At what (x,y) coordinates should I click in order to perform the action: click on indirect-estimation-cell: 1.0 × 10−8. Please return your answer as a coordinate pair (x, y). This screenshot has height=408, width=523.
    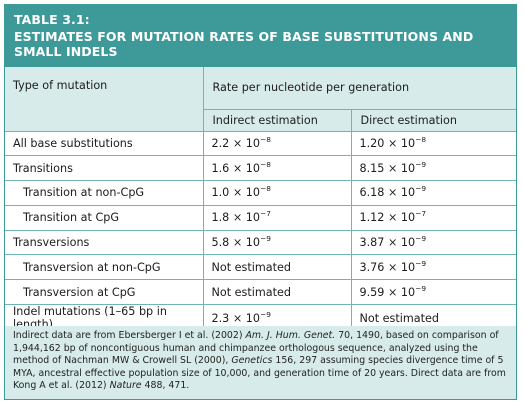
    Looking at the image, I should click on (276, 193).